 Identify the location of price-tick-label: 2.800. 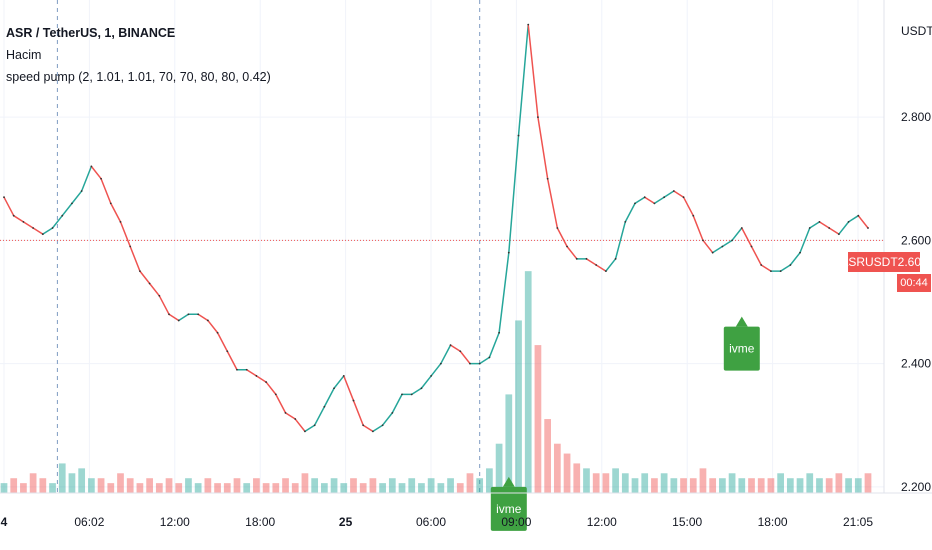
(916, 117).